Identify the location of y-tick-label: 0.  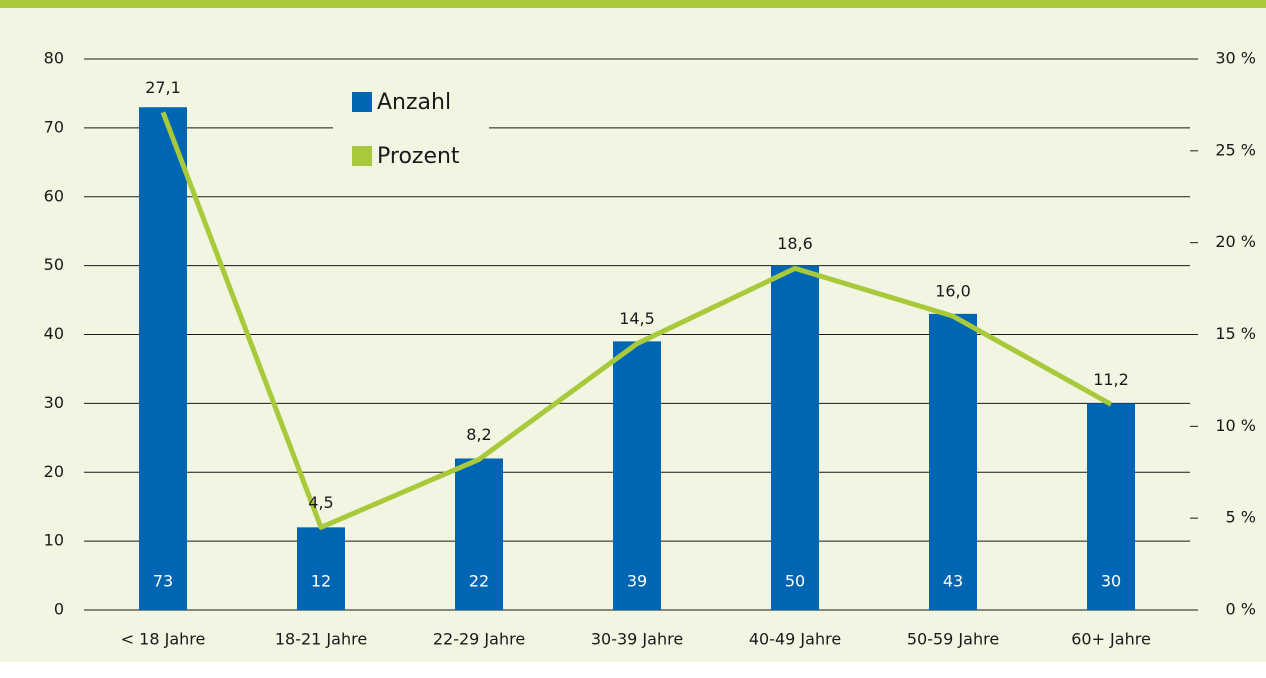
(59, 609).